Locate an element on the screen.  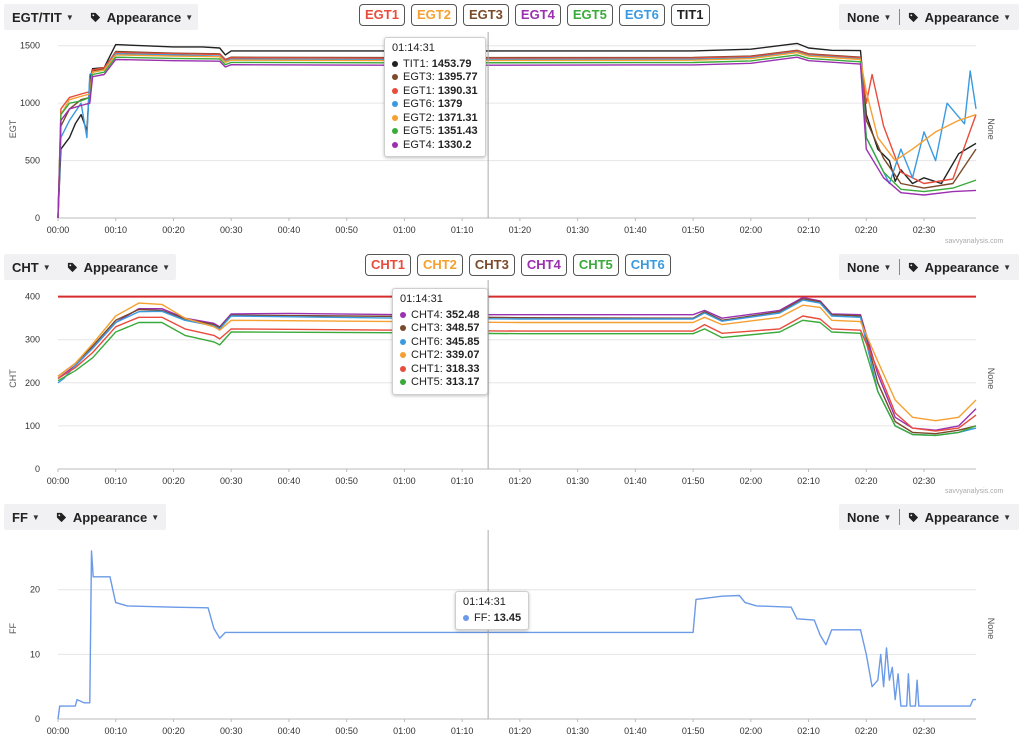
cht-right-axis-menu: None ▼ is located at coordinates (869, 267).